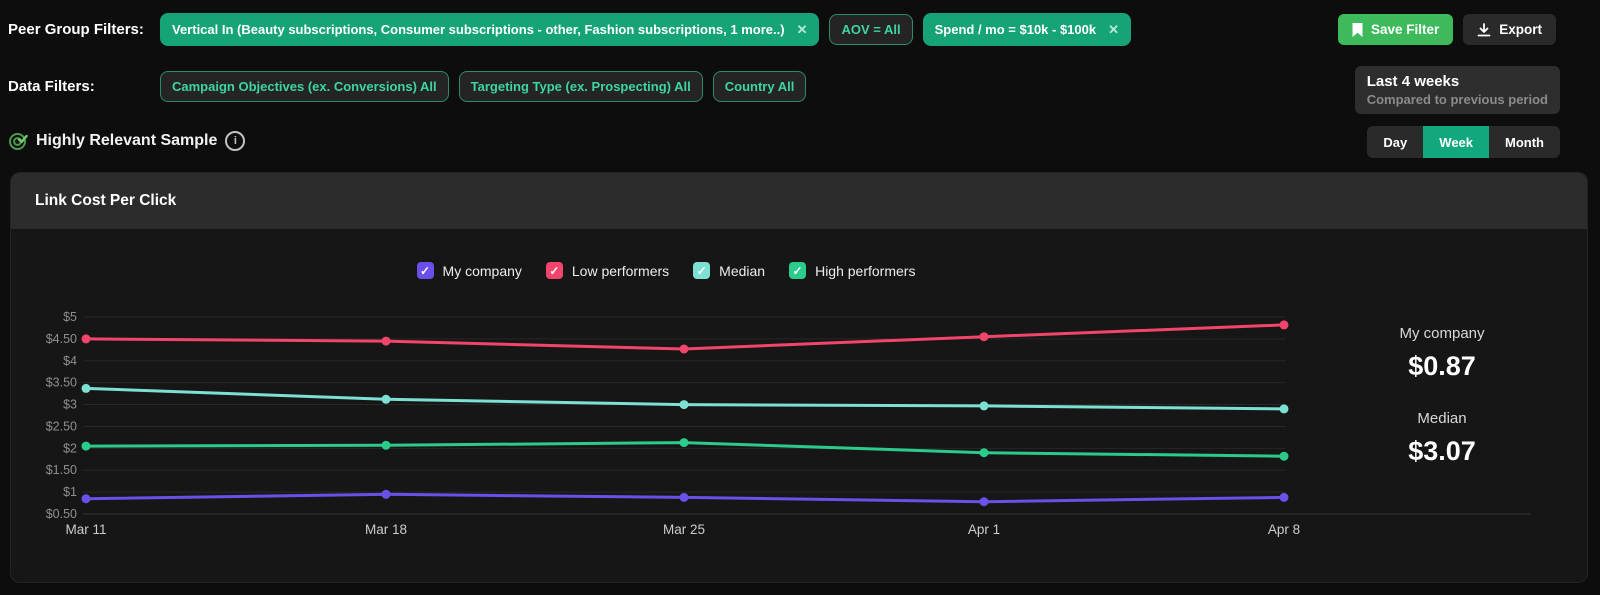 The image size is (1600, 595). What do you see at coordinates (1405, 29) in the screenshot?
I see `save-filter-label: Save Filter` at bounding box center [1405, 29].